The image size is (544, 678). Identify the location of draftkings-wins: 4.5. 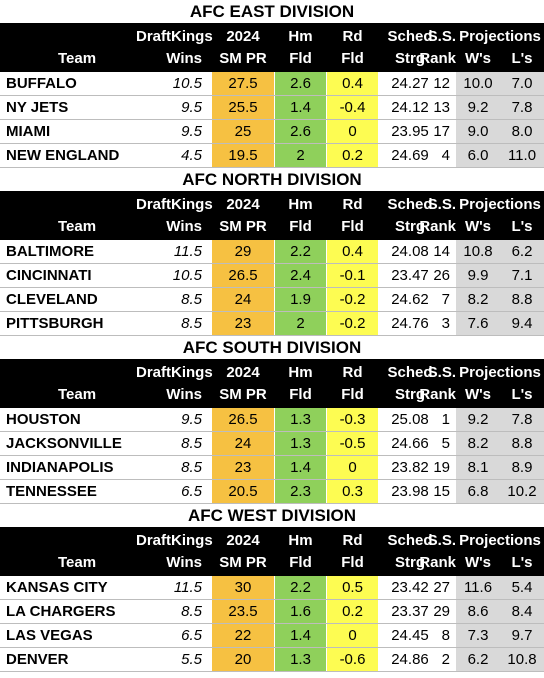
(191, 155).